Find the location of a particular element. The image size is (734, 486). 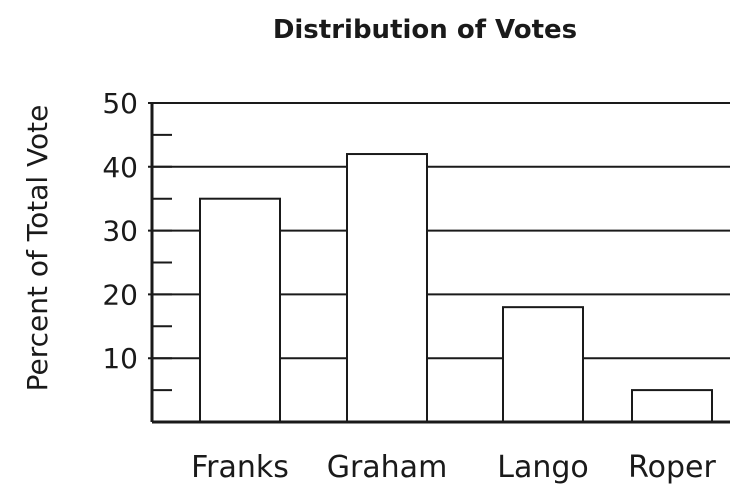

x-tick-label-roper: Roper is located at coordinates (672, 467).